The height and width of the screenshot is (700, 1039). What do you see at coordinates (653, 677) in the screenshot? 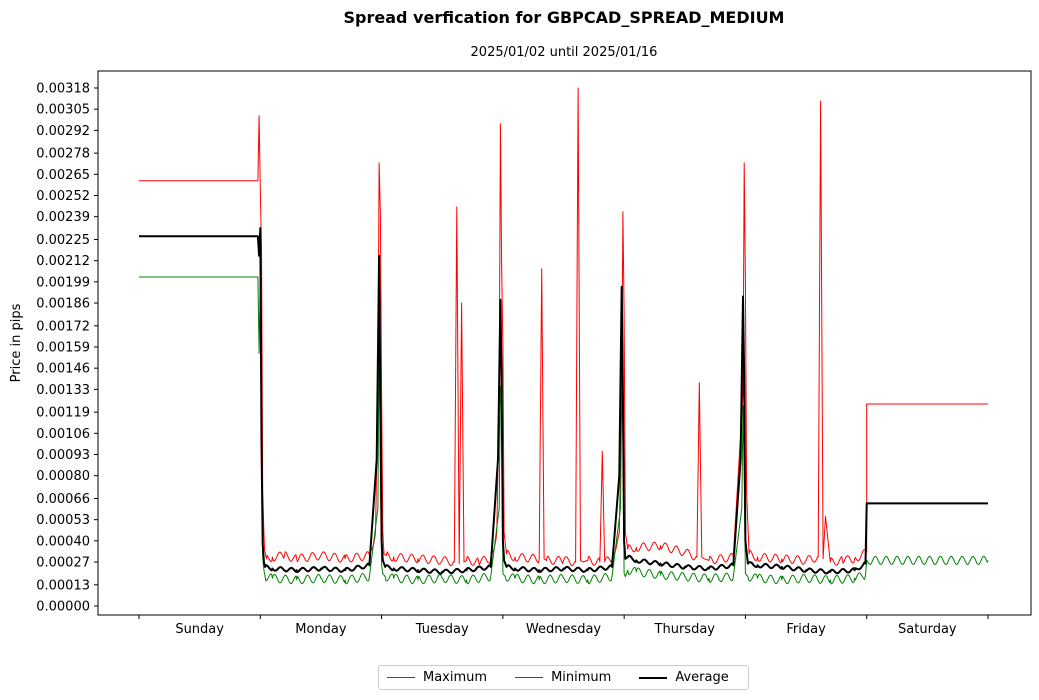
I see `legend-swatch-average` at bounding box center [653, 677].